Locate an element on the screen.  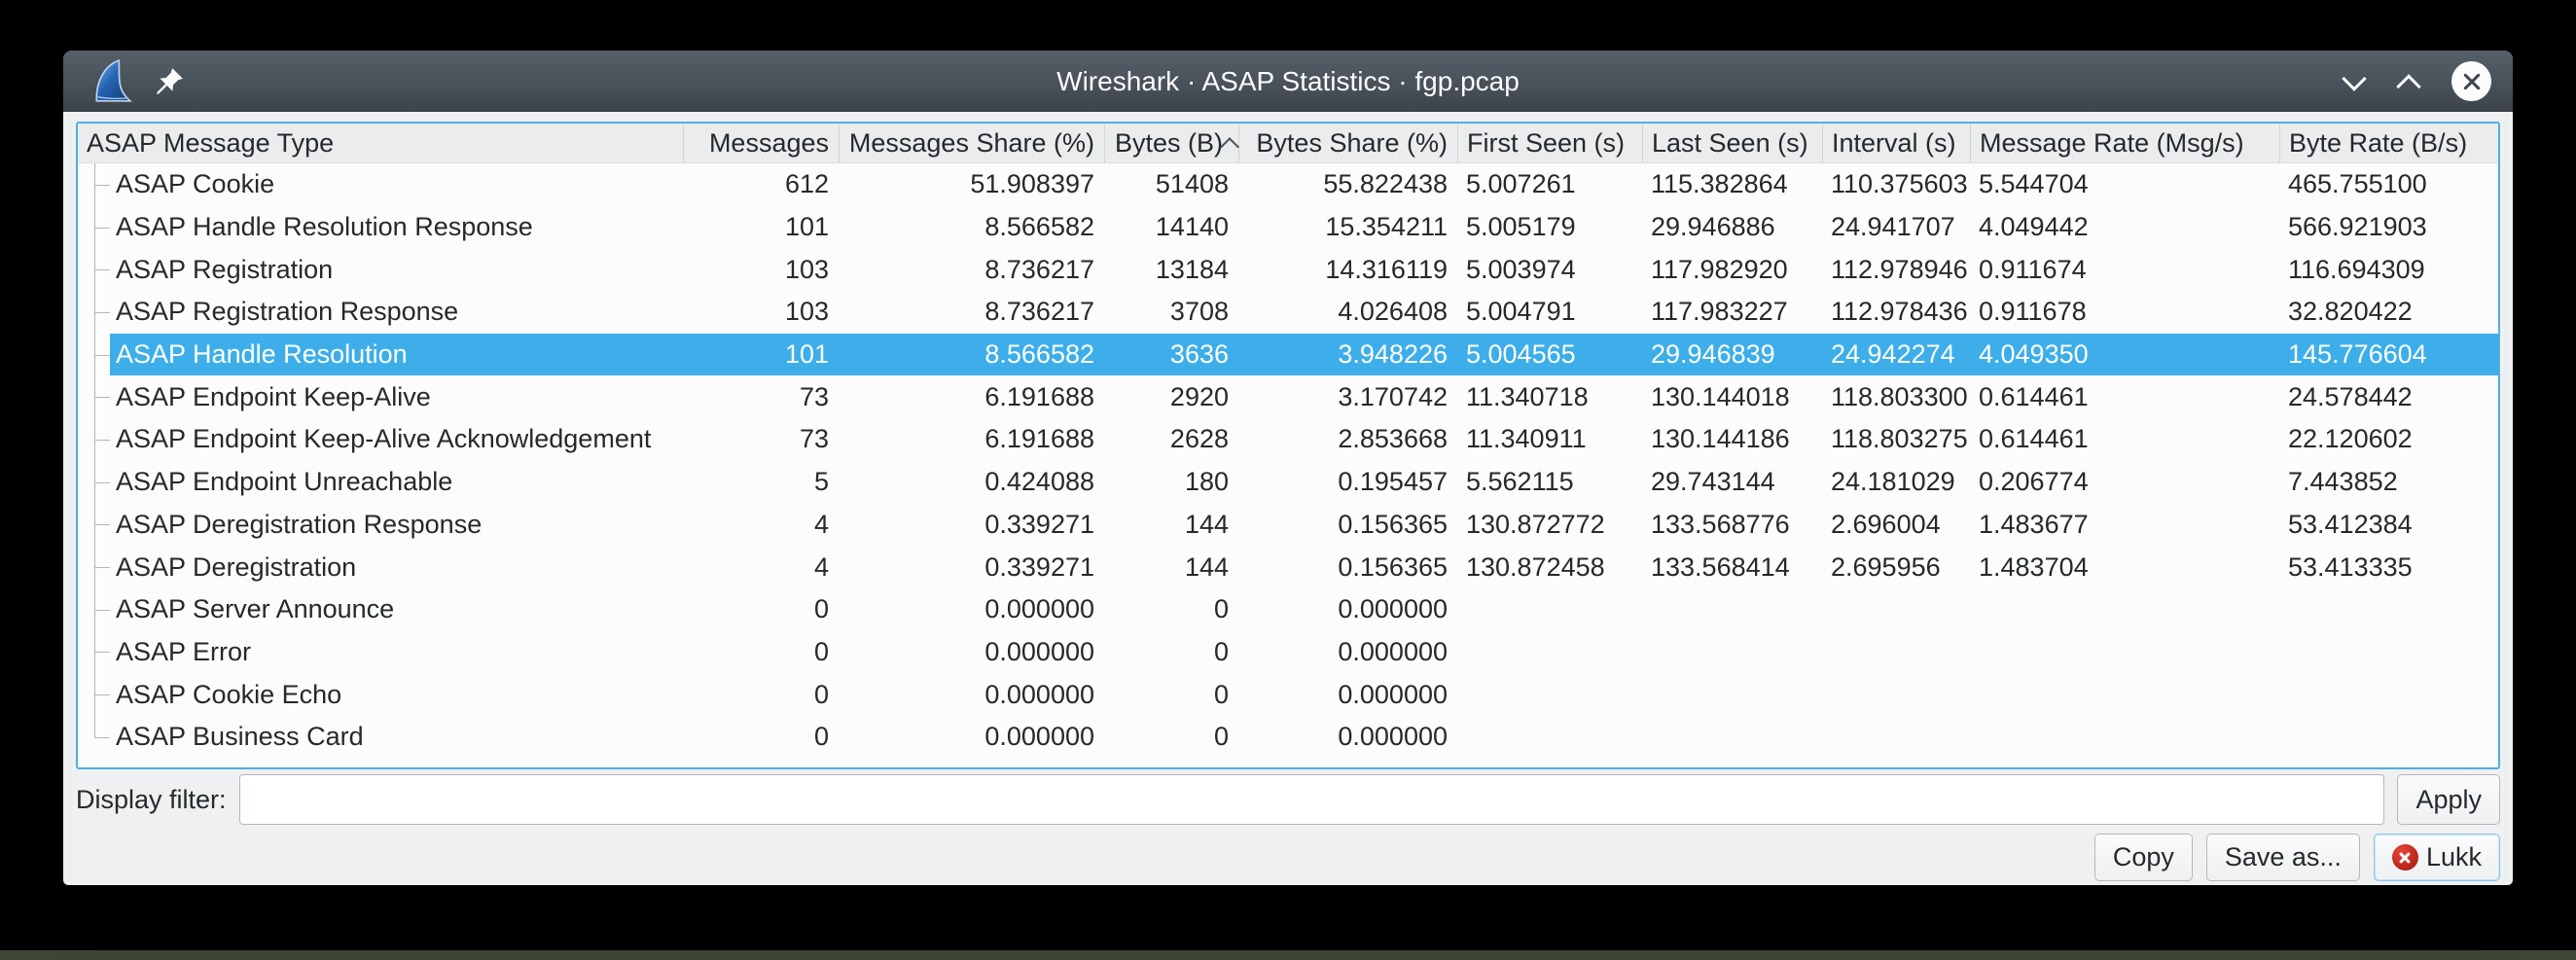
display-filter-input is located at coordinates (1311, 799).